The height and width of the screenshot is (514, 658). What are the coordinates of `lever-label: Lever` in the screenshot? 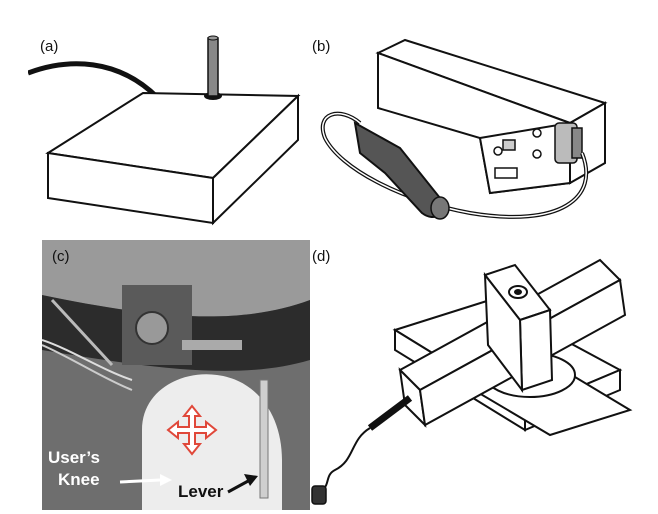 It's located at (201, 491).